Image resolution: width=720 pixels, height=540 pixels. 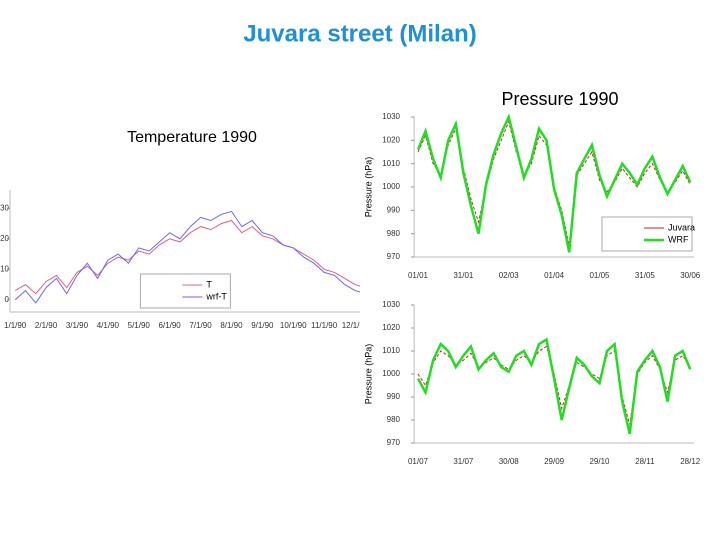 I want to click on x-tick-label: 01/01, so click(x=418, y=275).